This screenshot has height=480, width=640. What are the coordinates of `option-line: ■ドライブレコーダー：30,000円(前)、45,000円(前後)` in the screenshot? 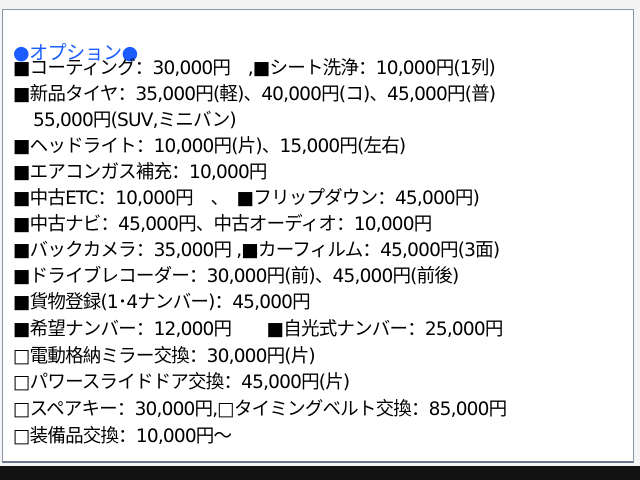 It's located at (236, 276).